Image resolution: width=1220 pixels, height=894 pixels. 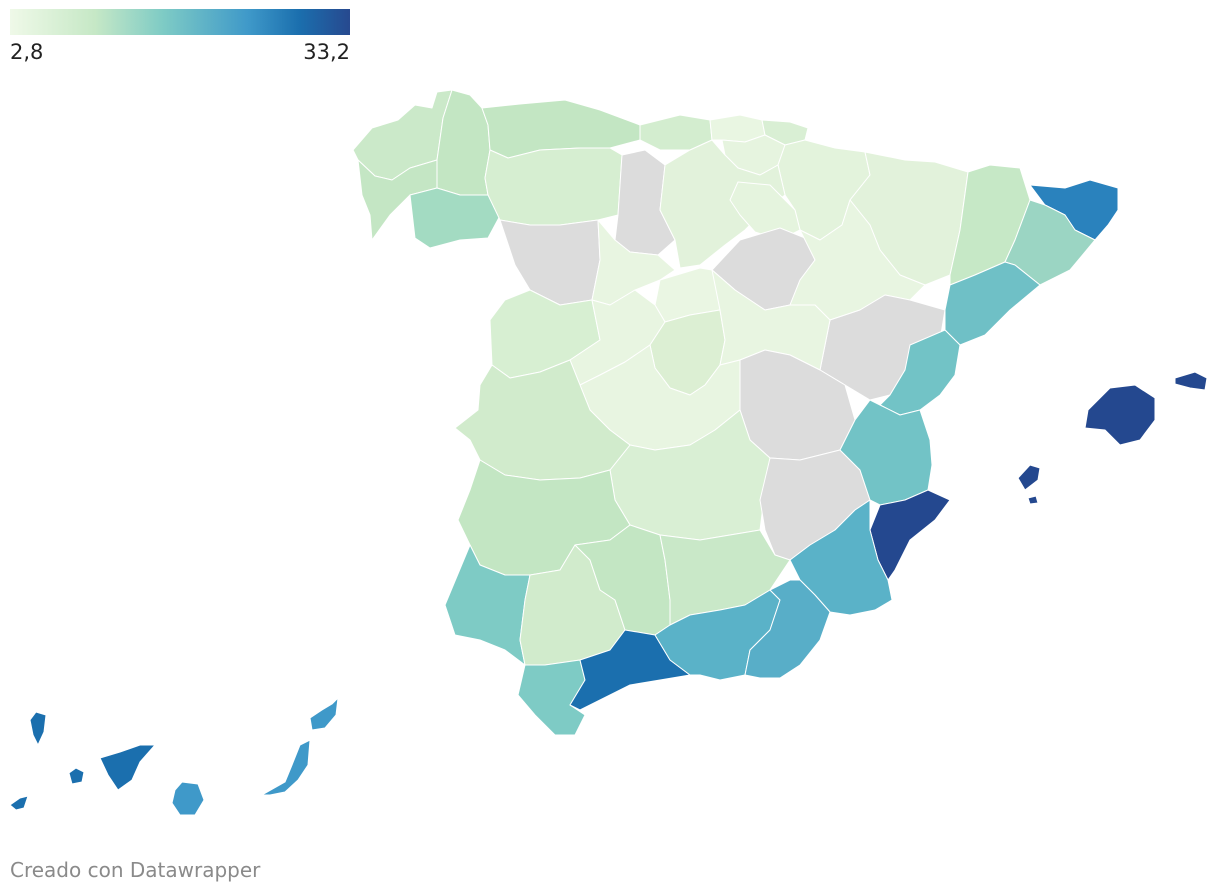 I want to click on island-gran-canaria, so click(x=188, y=798).